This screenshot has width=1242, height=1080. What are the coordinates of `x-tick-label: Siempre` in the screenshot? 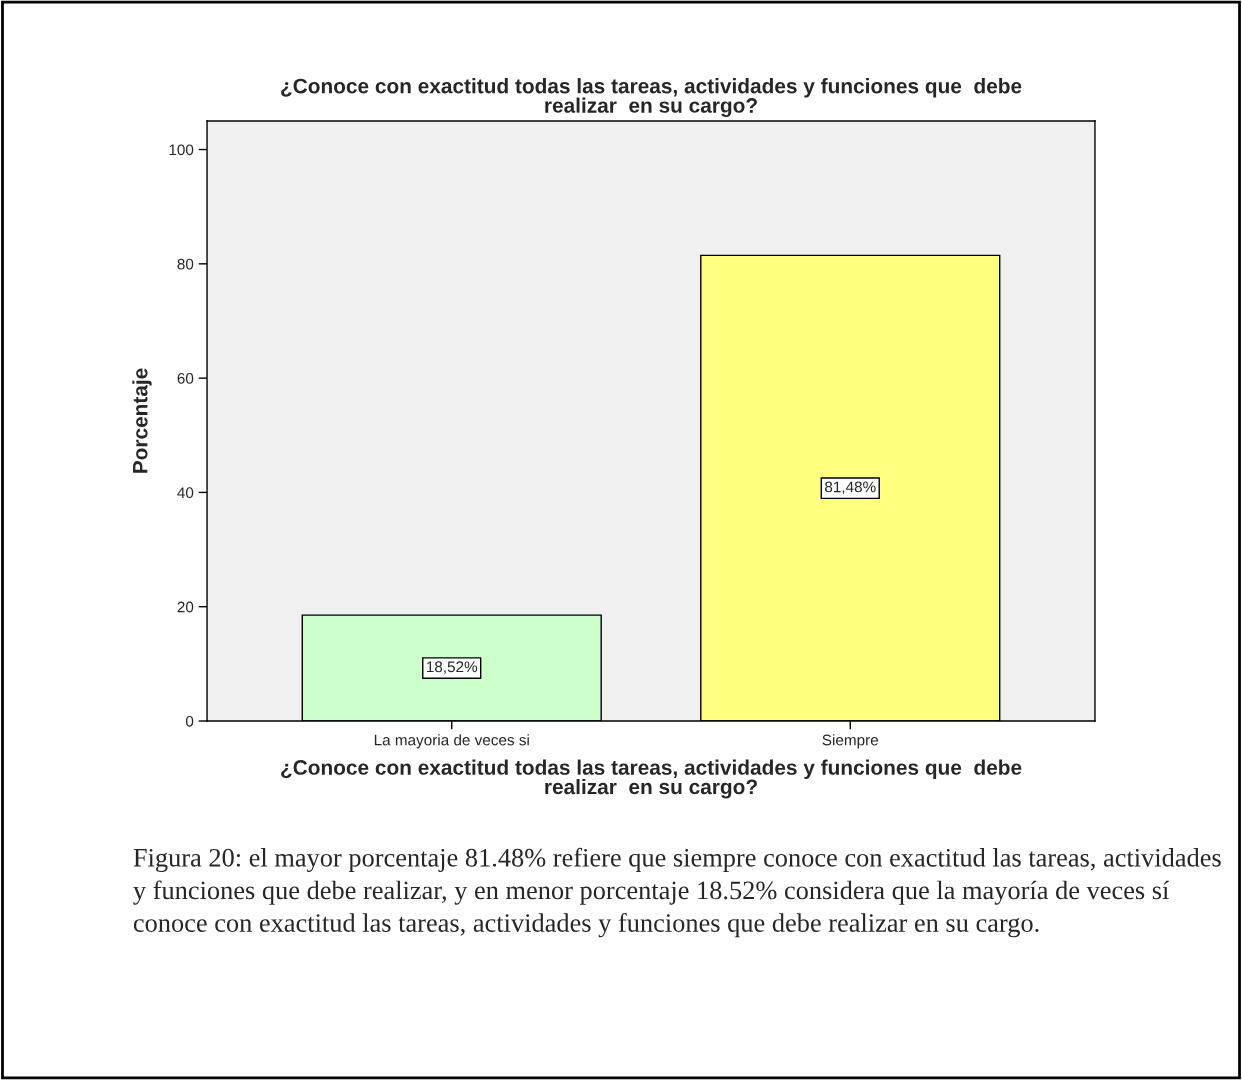 It's located at (850, 741).